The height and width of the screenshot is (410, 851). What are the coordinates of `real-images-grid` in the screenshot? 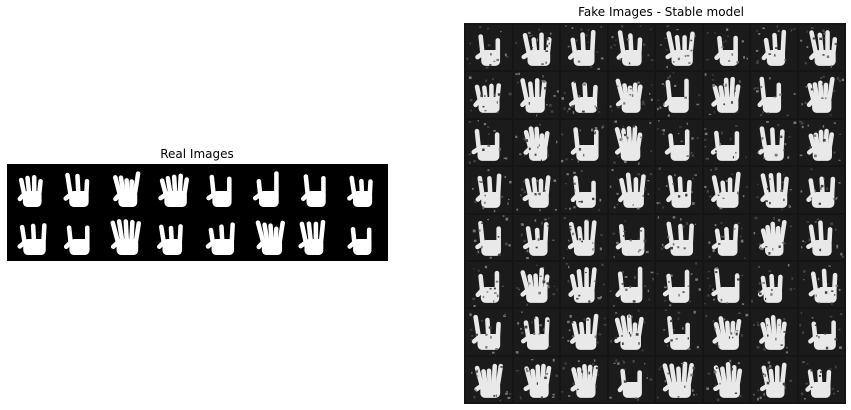 It's located at (197, 212).